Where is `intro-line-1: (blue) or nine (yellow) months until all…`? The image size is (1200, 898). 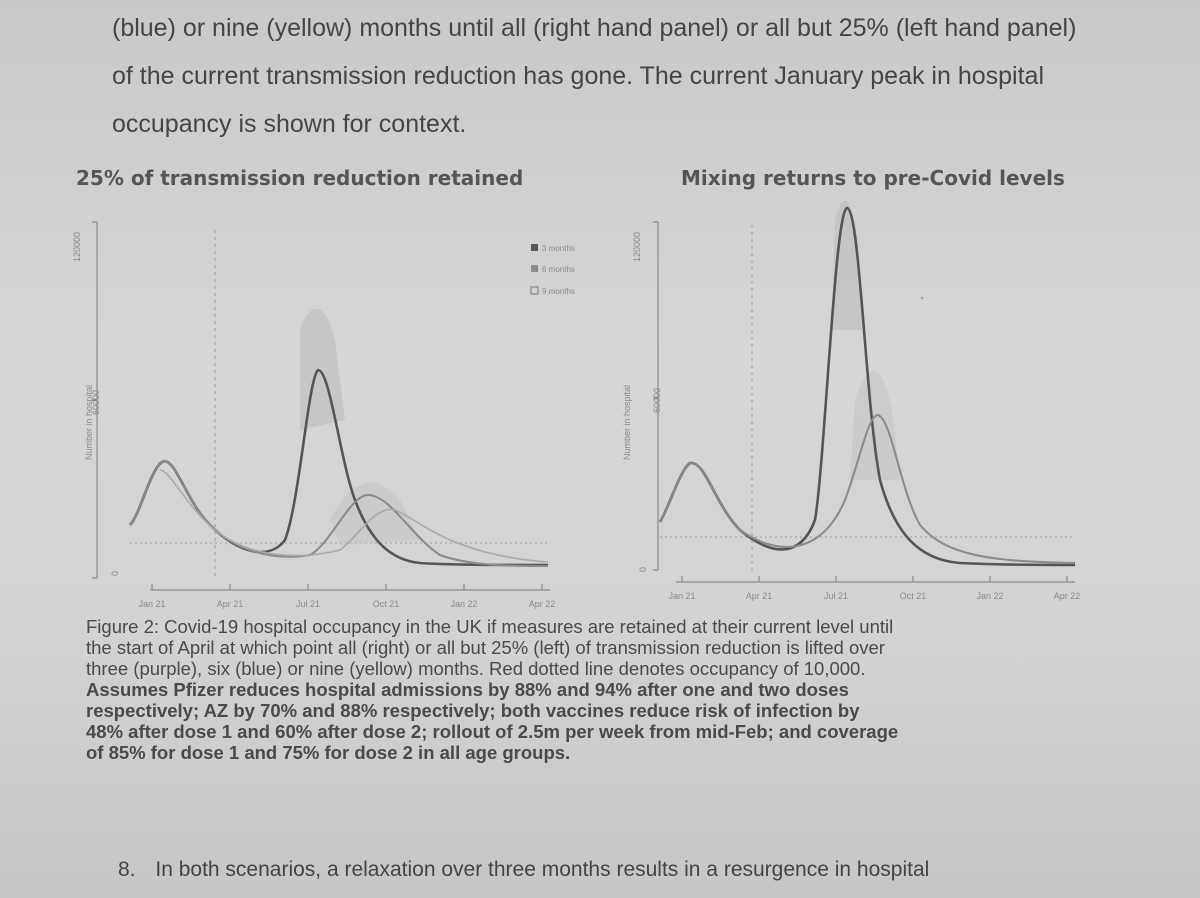 intro-line-1: (blue) or nine (yellow) months until all… is located at coordinates (594, 28).